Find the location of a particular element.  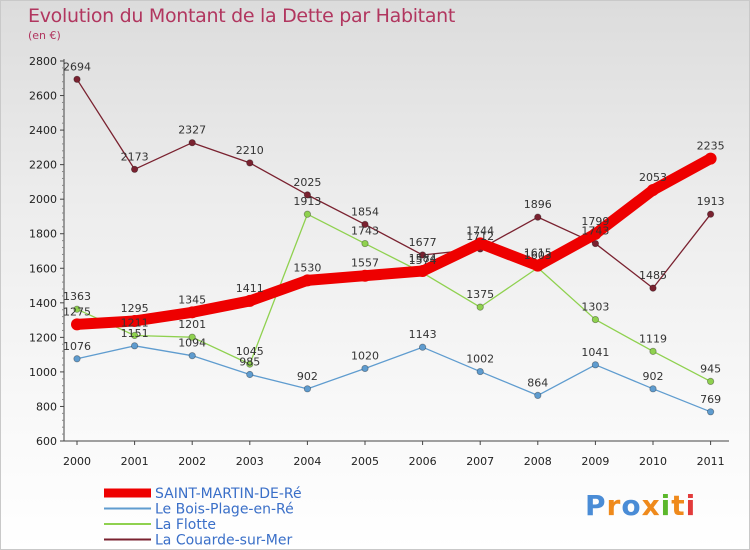

data-label: 1020 is located at coordinates (365, 355).